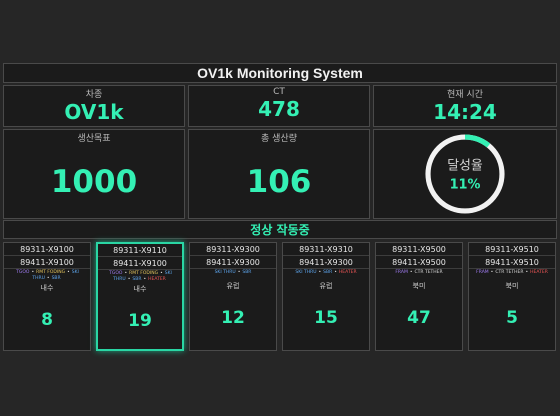 The width and height of the screenshot is (560, 416). I want to click on option-tags: SKI THRU • SBR • HEATER, so click(326, 275).